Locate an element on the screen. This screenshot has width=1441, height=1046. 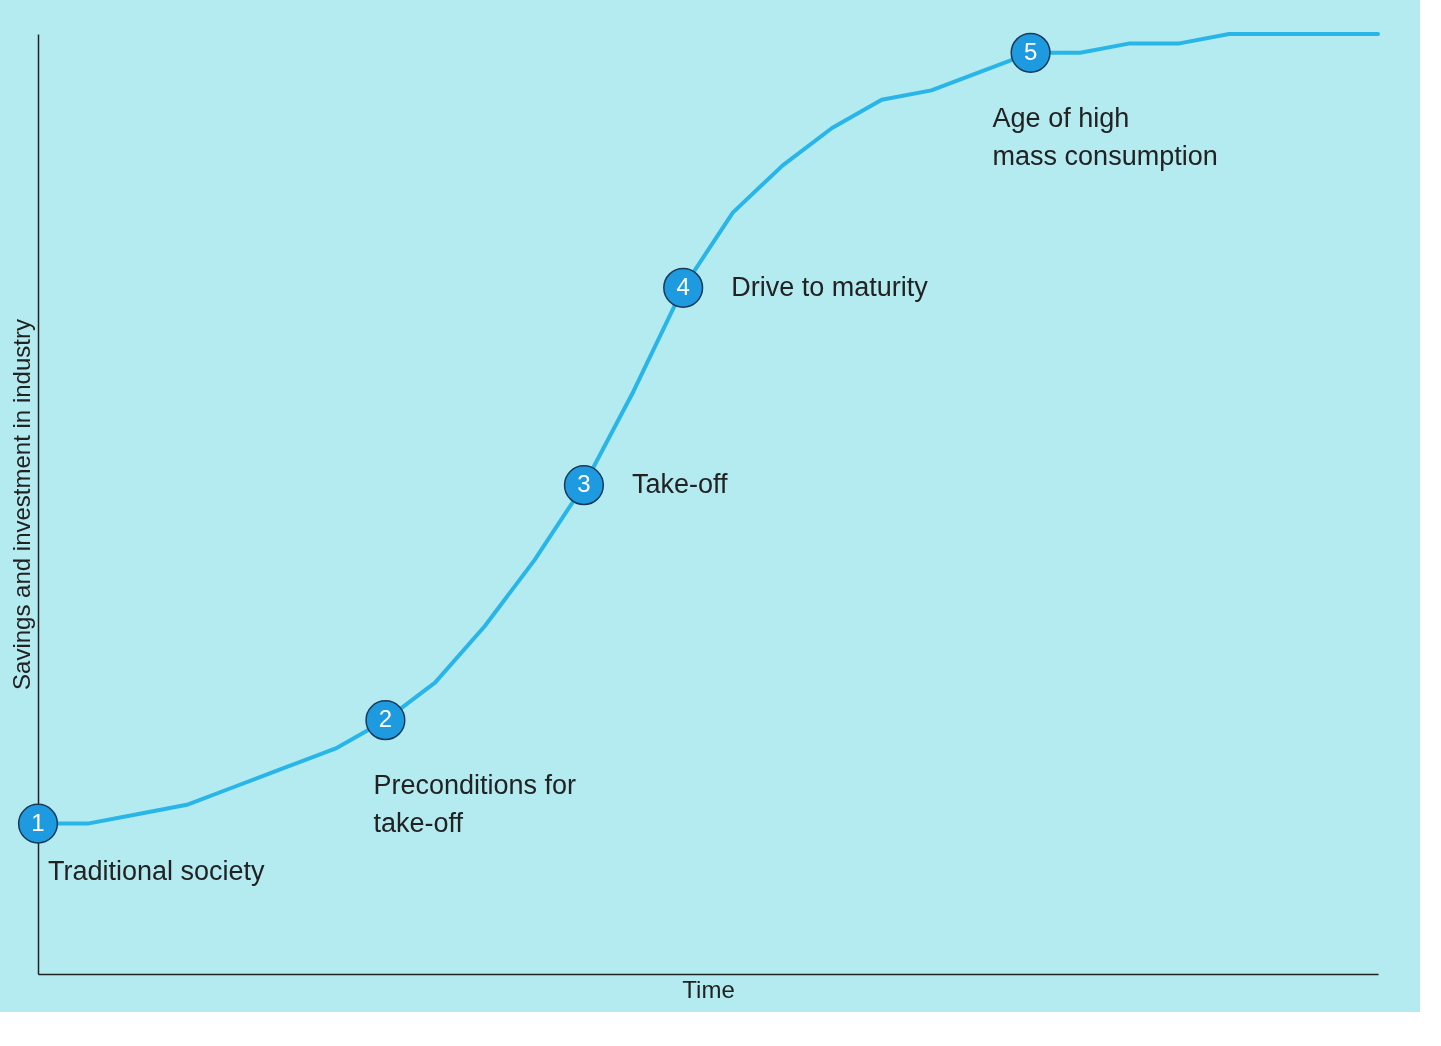
annotation: 1 is located at coordinates (38, 822).